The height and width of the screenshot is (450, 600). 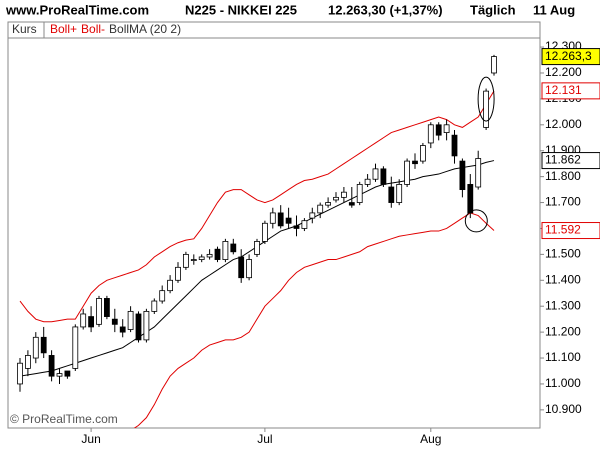 What do you see at coordinates (385, 9) in the screenshot?
I see `price: 12.263,30 (+1,37%)` at bounding box center [385, 9].